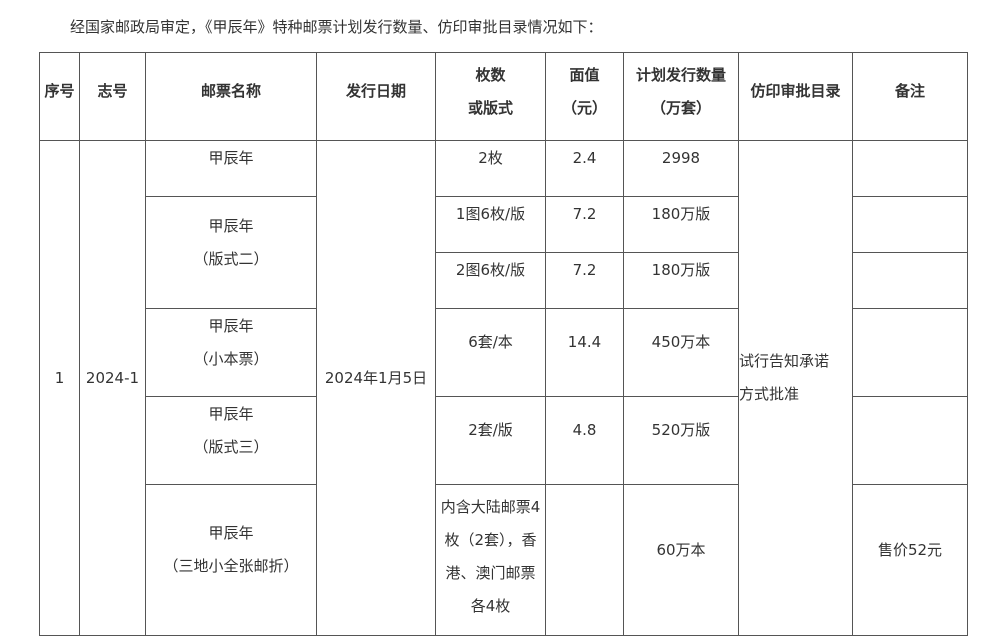 The height and width of the screenshot is (643, 985). What do you see at coordinates (490, 352) in the screenshot?
I see `cell-format: 6套/本` at bounding box center [490, 352].